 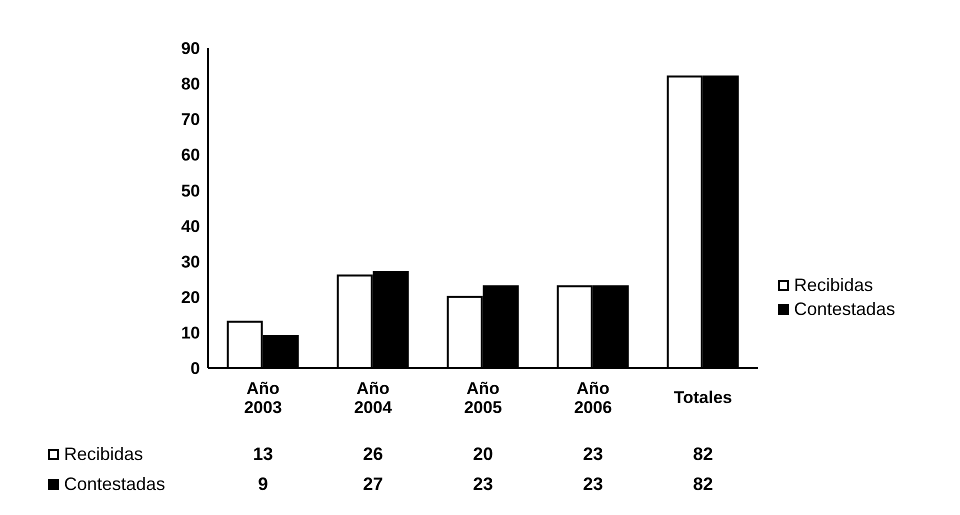 What do you see at coordinates (373, 454) in the screenshot?
I see `data-label: 26` at bounding box center [373, 454].